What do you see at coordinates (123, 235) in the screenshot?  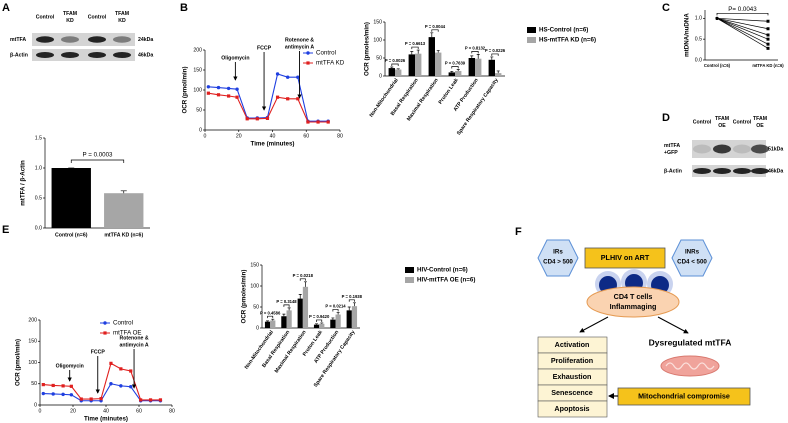 I see `x-tick-label: mtTFA KD (n=6)` at bounding box center [123, 235].